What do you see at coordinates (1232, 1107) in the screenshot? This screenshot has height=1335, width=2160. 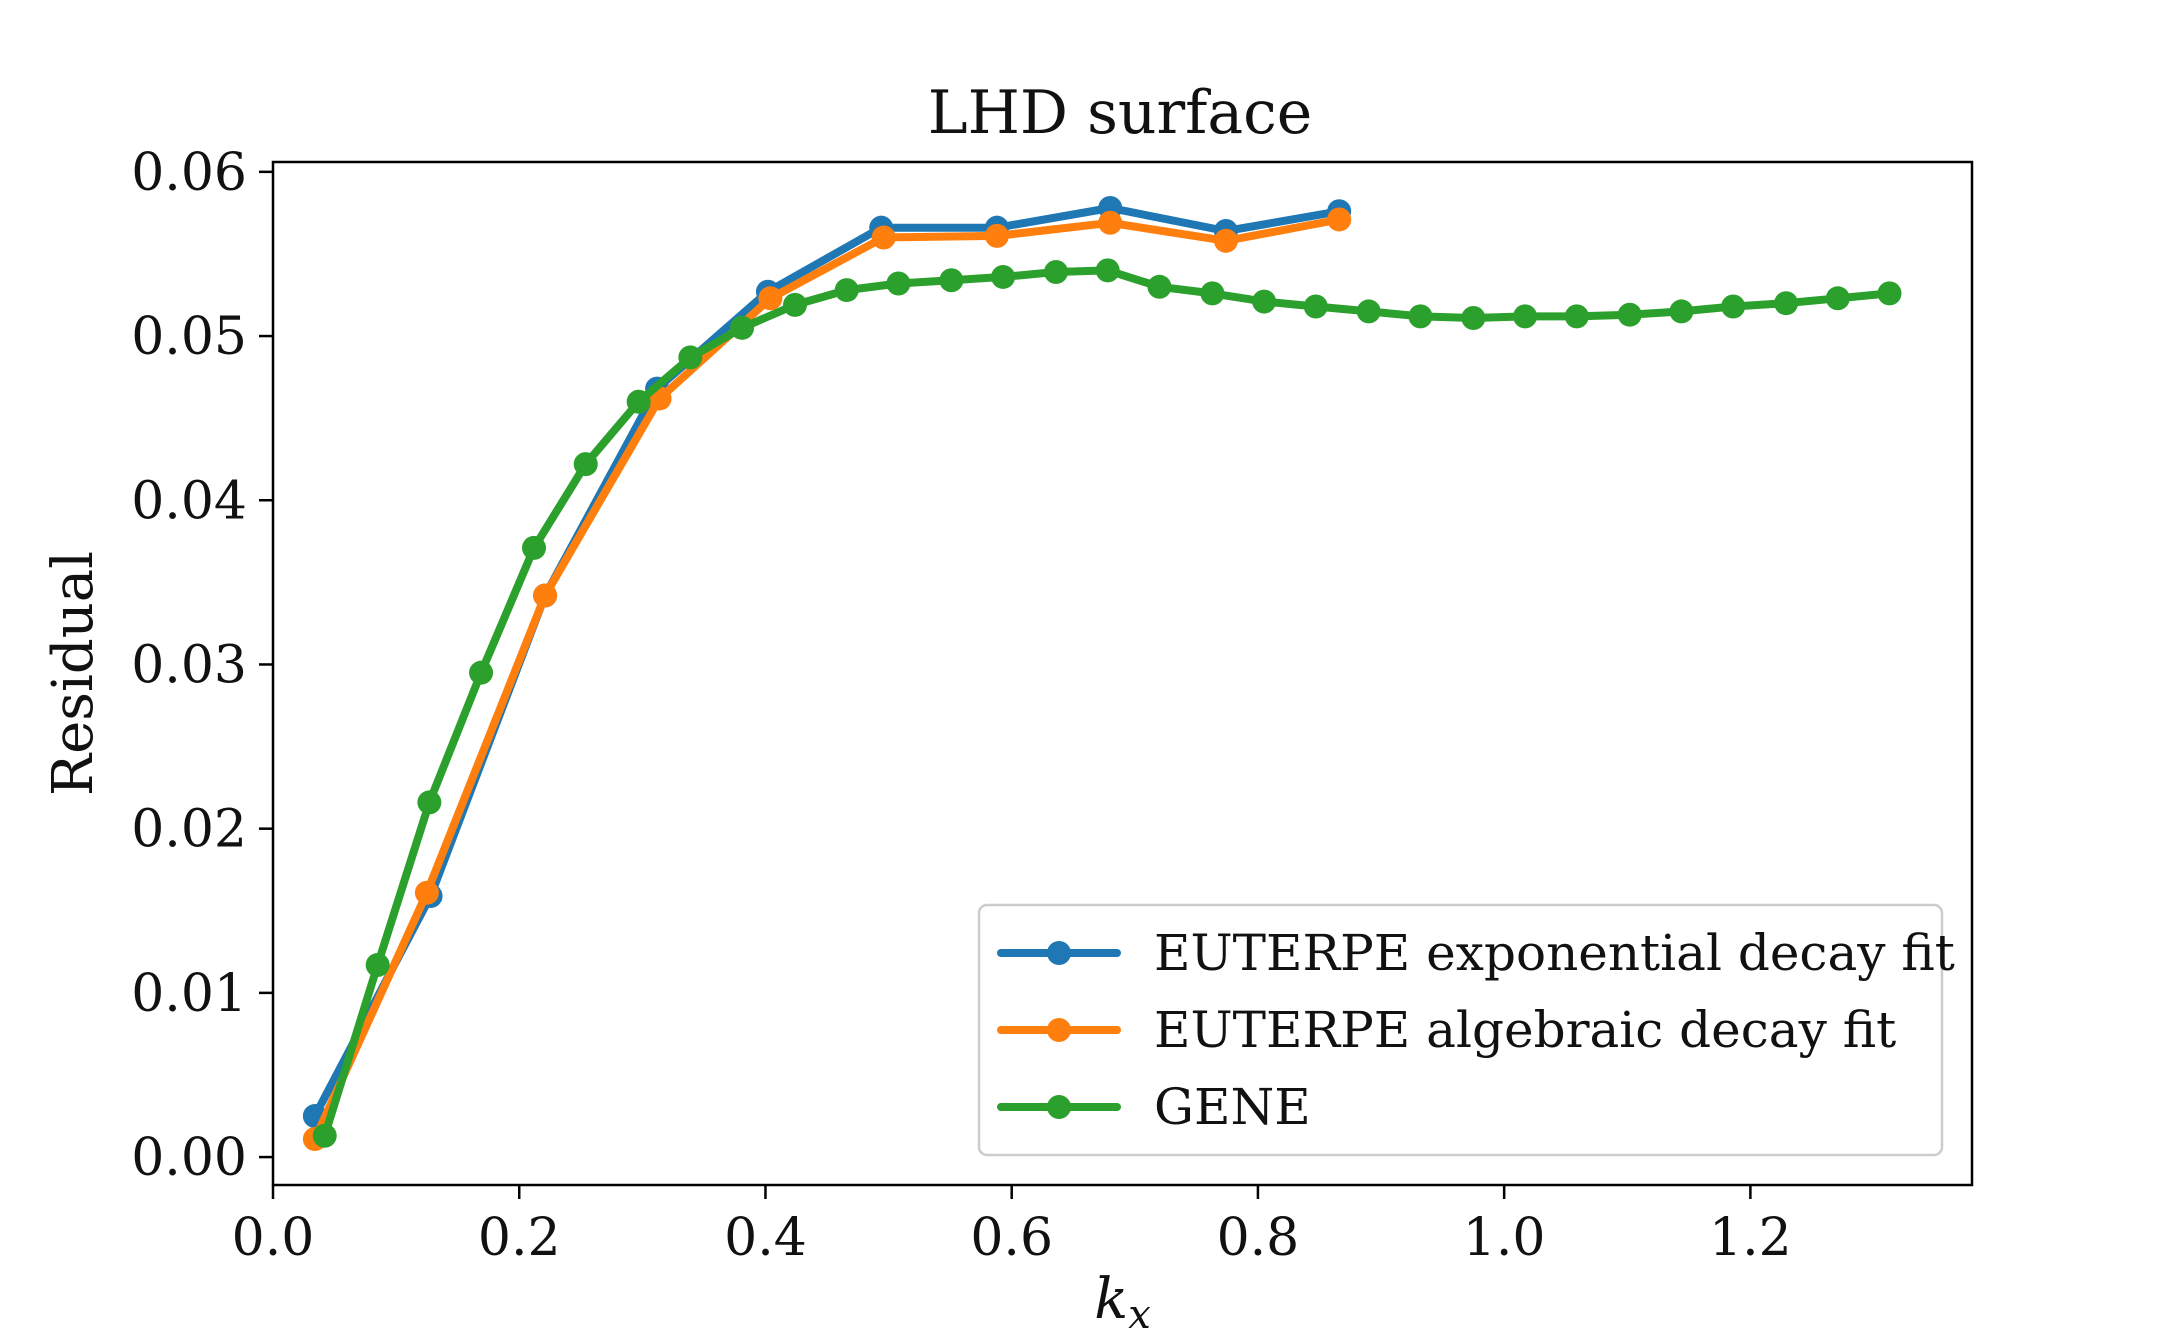 I see `legend-label-2: GENE` at bounding box center [1232, 1107].